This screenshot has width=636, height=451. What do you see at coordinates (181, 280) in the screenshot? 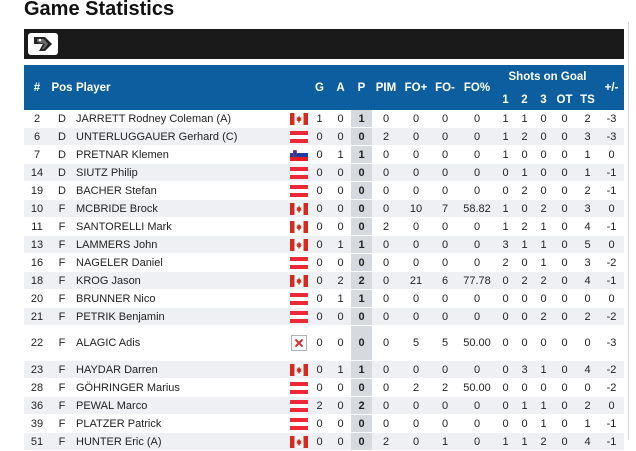
I see `player-name-cell: KROG Jason` at bounding box center [181, 280].